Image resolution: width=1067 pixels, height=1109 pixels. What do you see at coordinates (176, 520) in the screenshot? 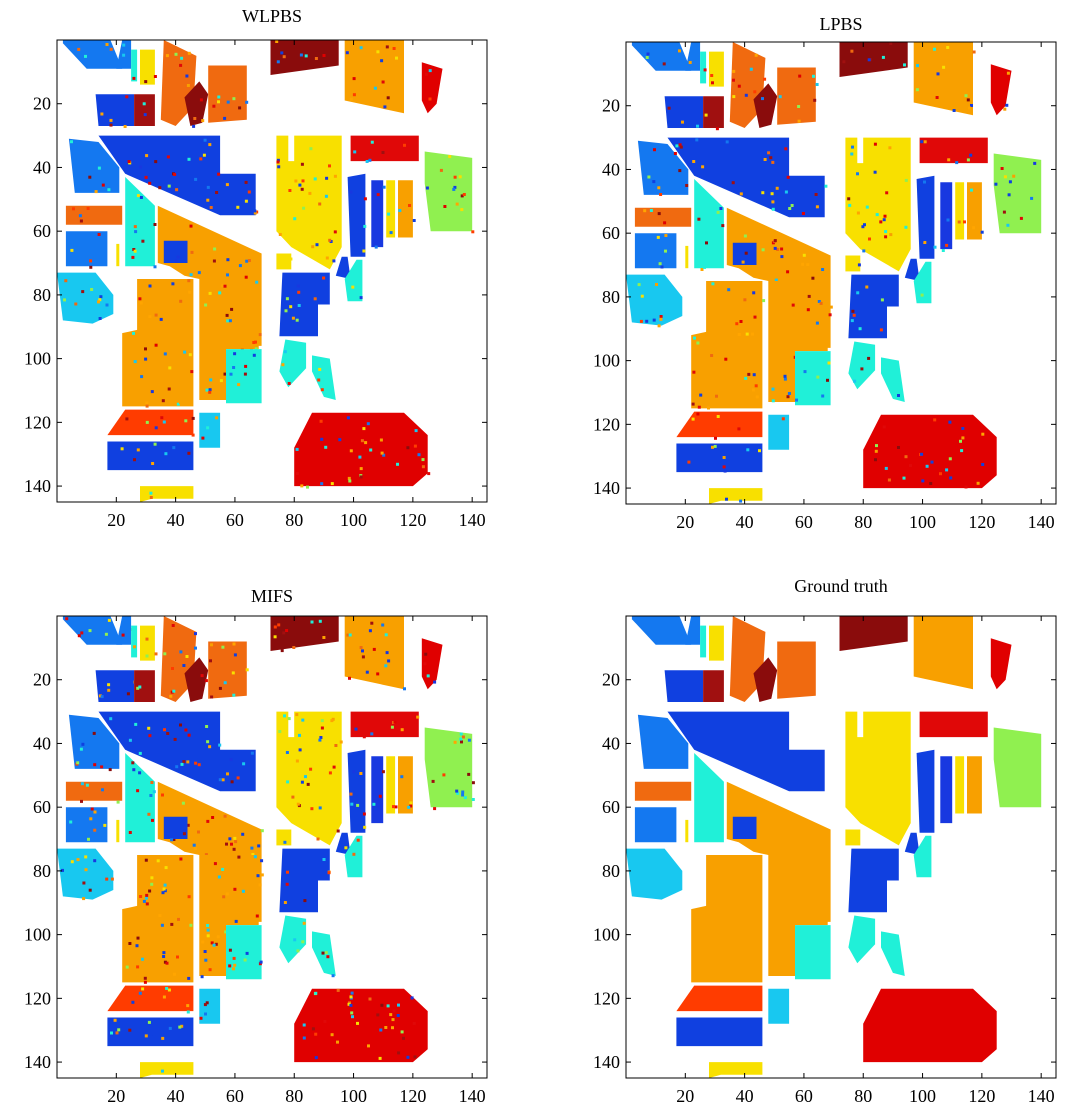
I see `x-tick-label: 40` at bounding box center [176, 520].